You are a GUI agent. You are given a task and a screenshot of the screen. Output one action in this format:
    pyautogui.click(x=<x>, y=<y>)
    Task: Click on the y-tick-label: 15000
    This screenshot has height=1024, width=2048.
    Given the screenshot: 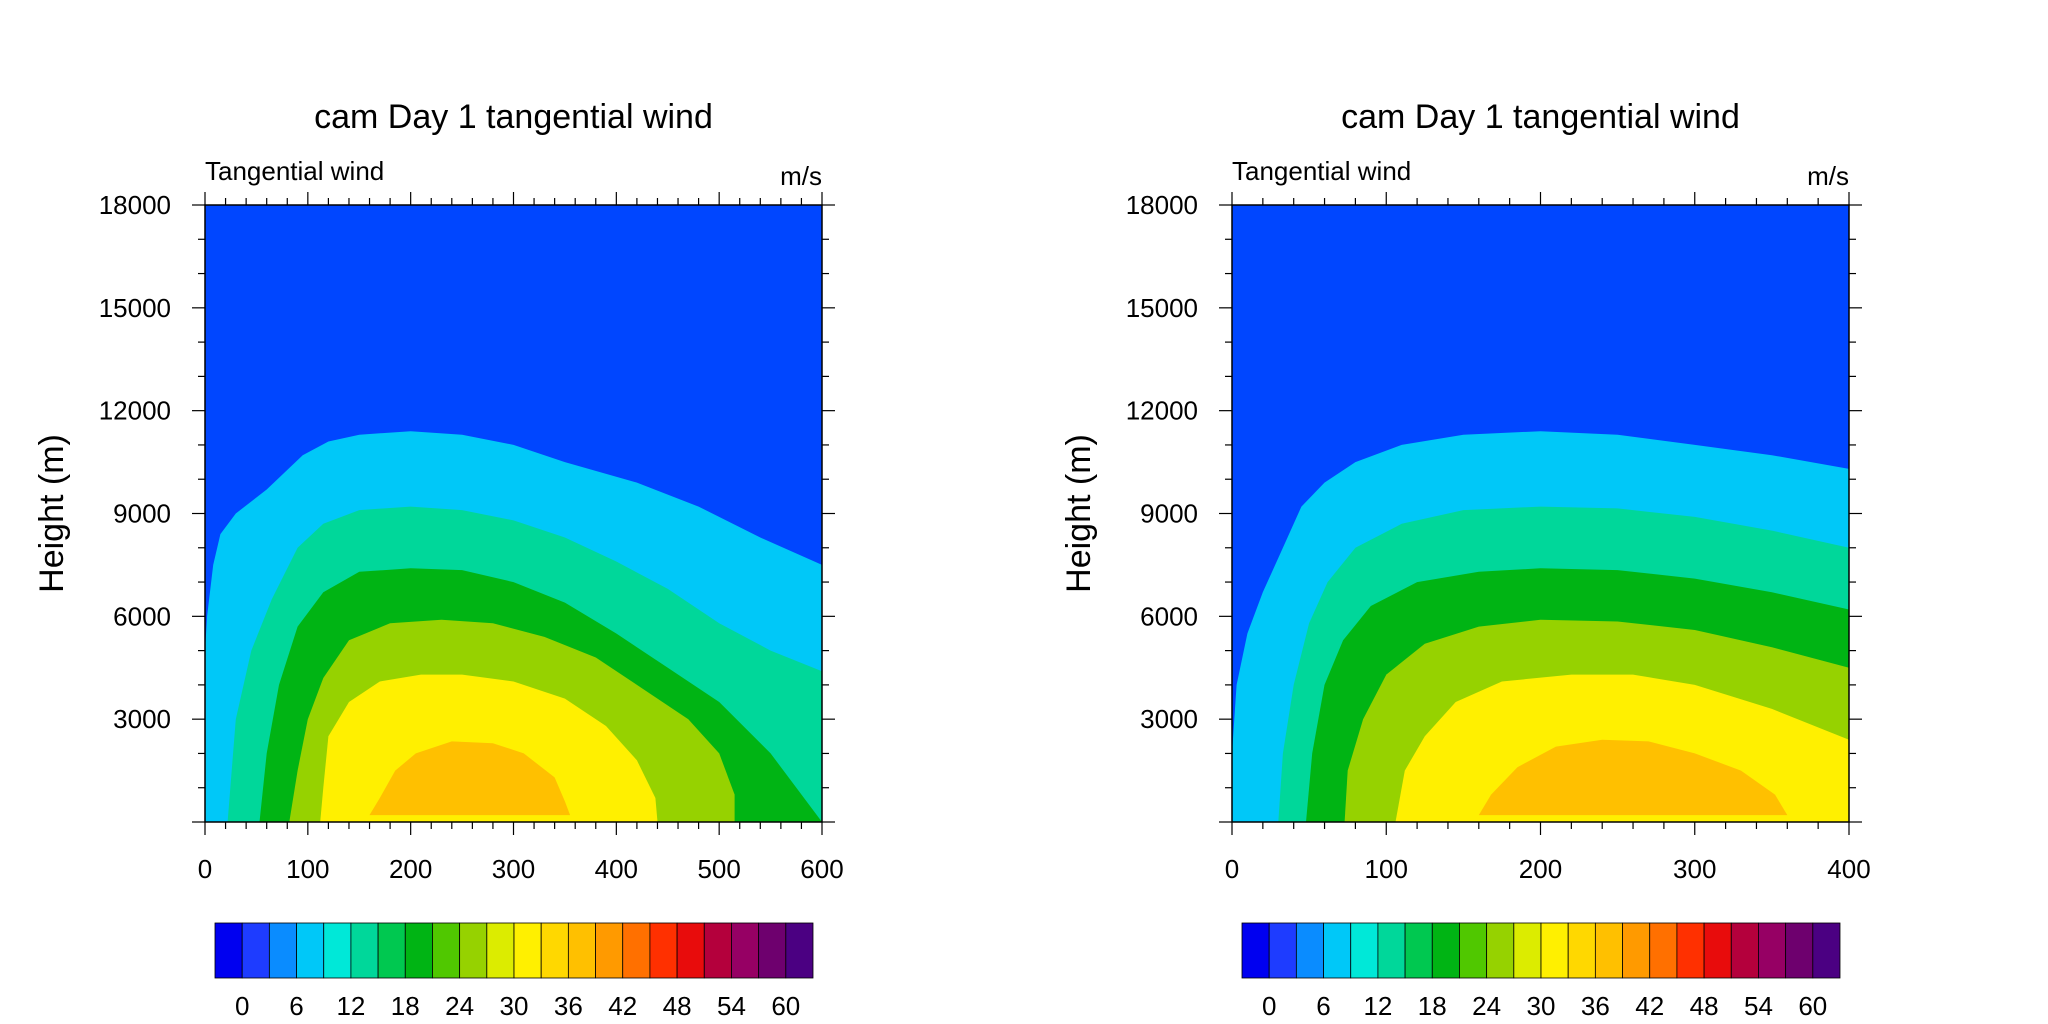 What is the action you would take?
    pyautogui.click(x=135, y=308)
    